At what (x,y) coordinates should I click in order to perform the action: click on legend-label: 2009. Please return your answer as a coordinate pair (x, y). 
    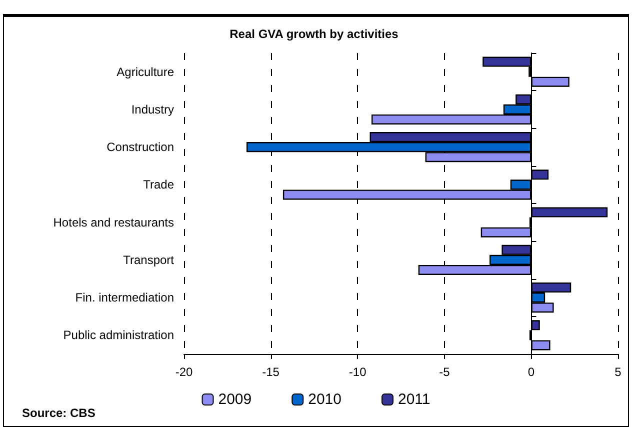
    Looking at the image, I should click on (235, 399).